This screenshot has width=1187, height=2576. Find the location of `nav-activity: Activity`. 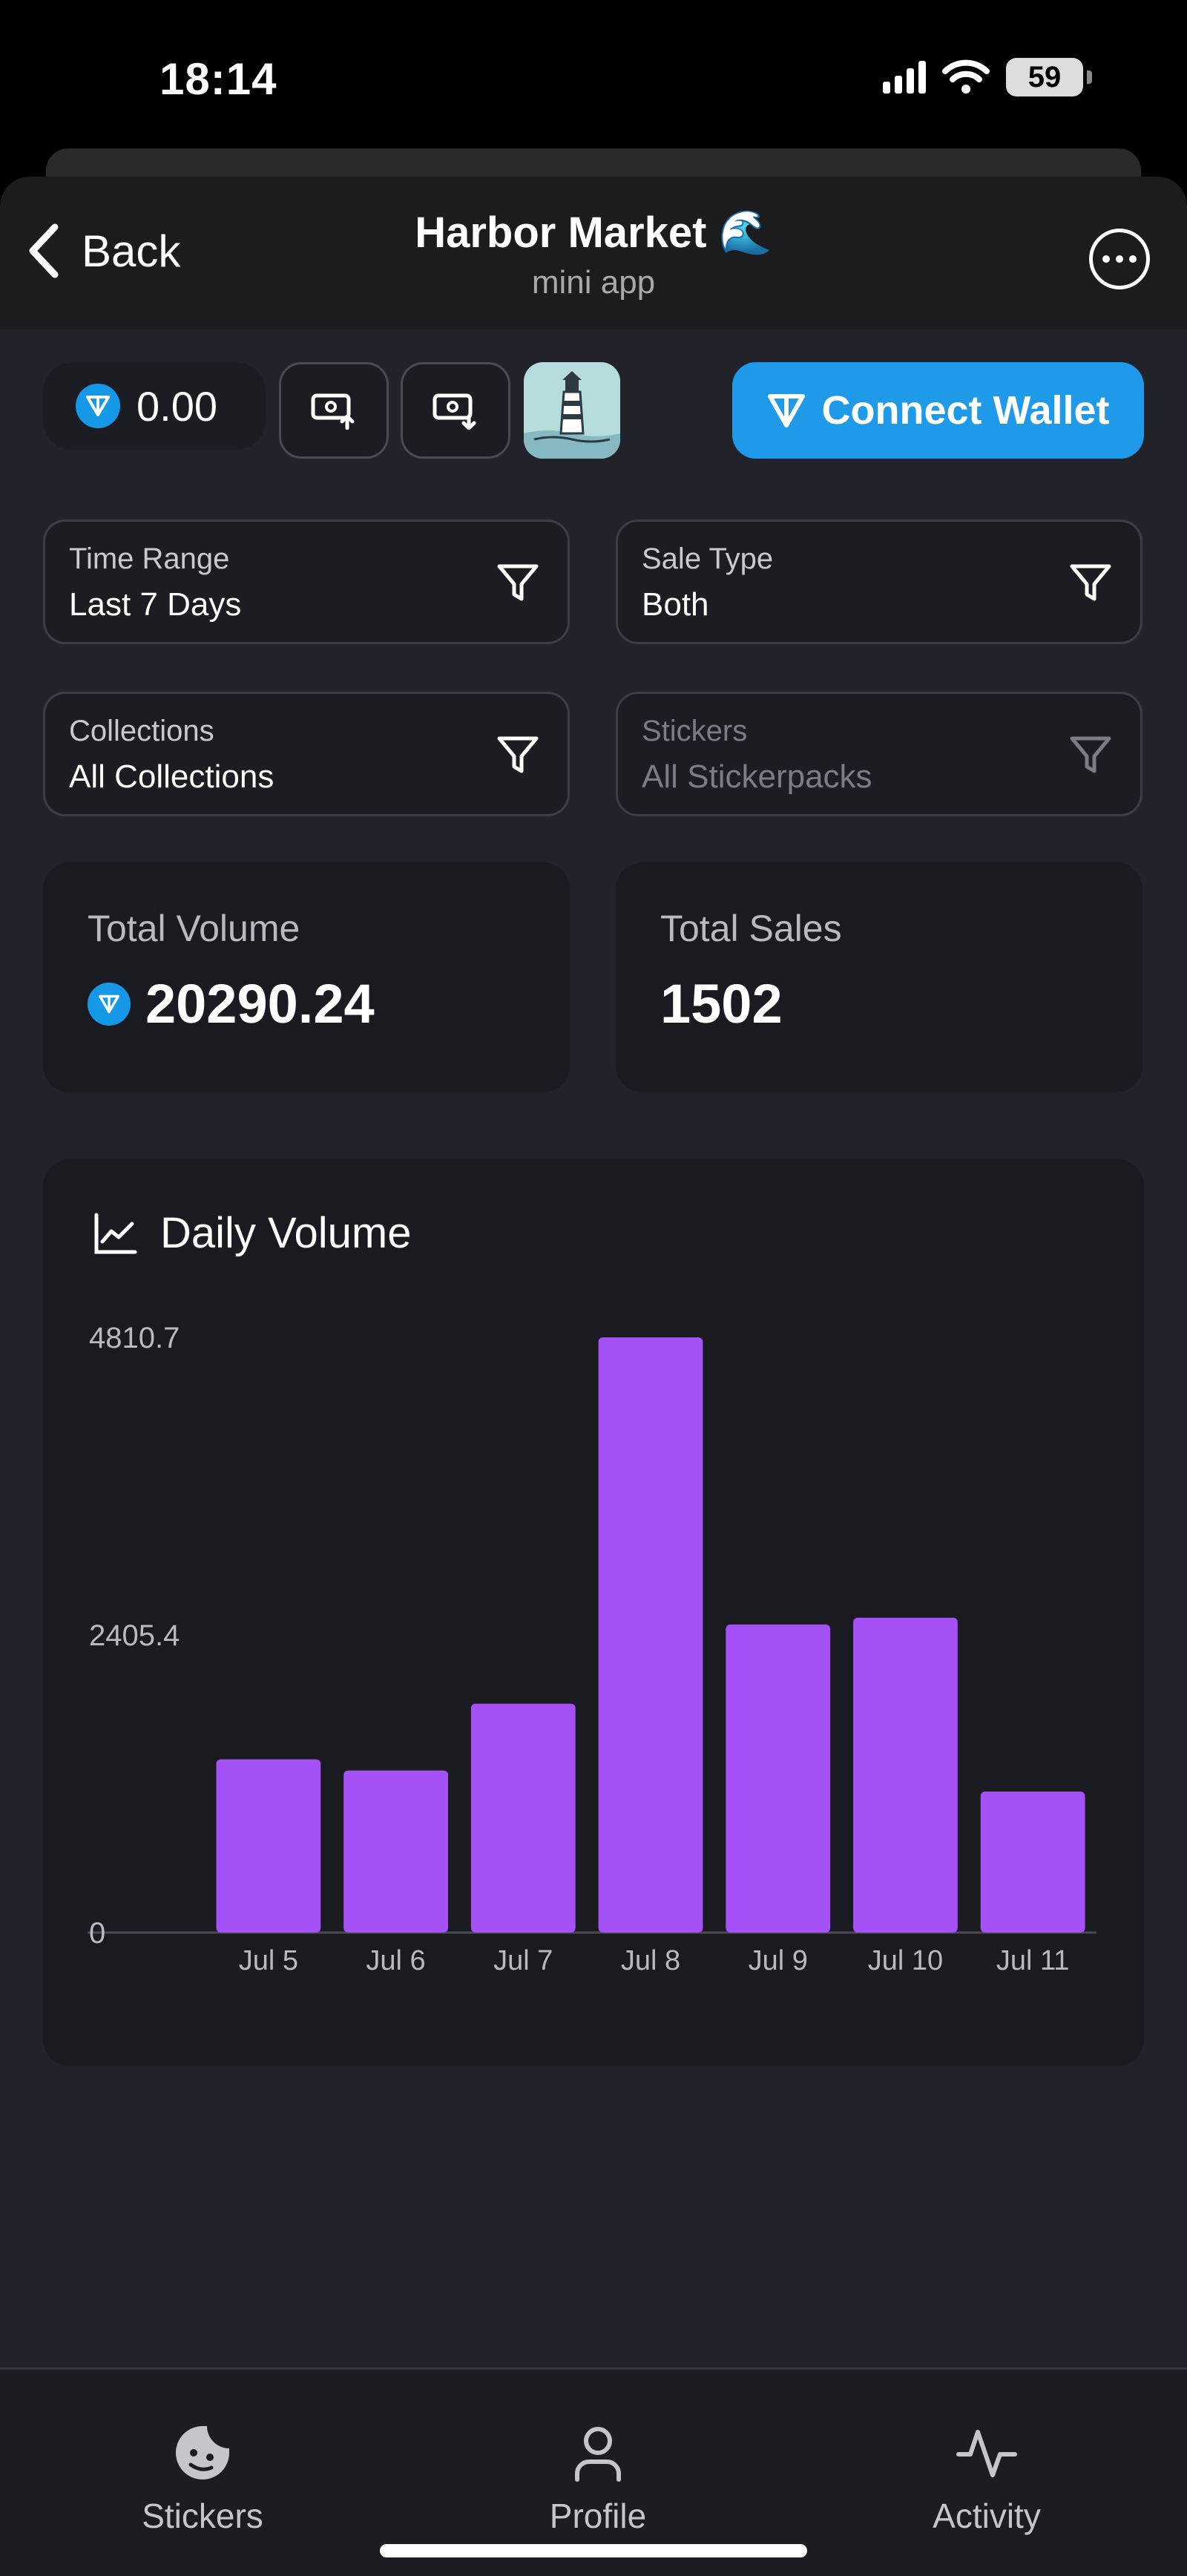

nav-activity: Activity is located at coordinates (986, 2479).